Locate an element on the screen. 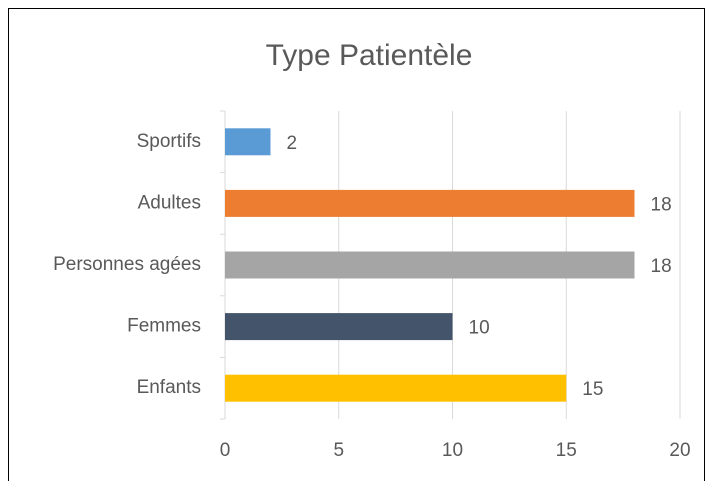 This screenshot has height=481, width=712. x-tick-label: 5 is located at coordinates (338, 450).